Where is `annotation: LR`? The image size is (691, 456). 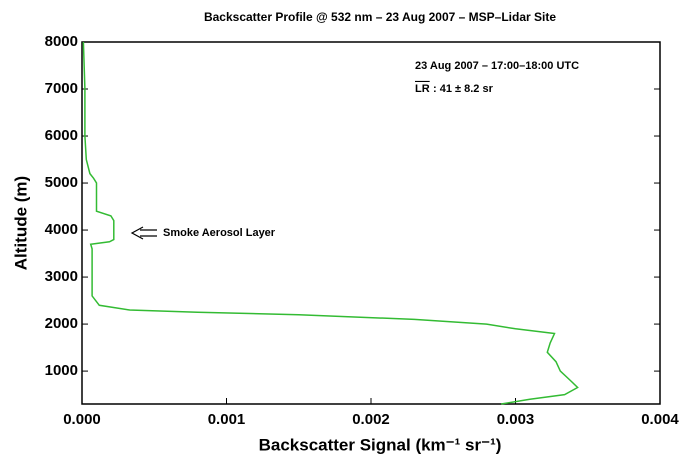 annotation: LR is located at coordinates (422, 89).